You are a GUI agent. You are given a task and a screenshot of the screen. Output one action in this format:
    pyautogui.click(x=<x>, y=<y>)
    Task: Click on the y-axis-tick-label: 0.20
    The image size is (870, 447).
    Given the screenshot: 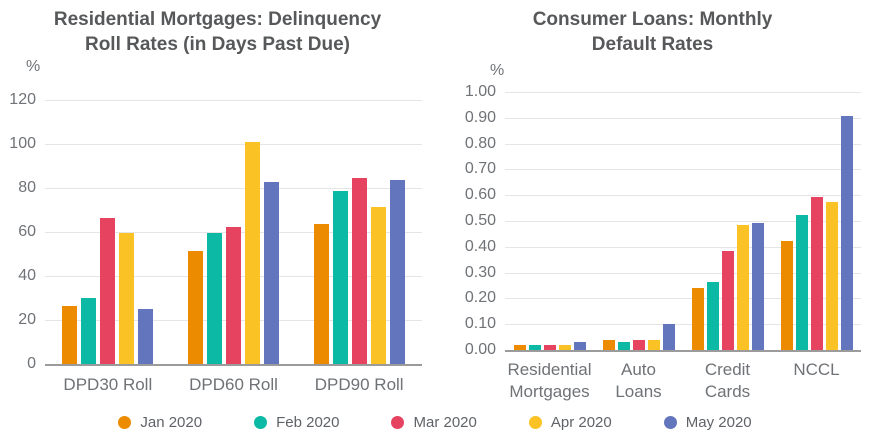 What is the action you would take?
    pyautogui.click(x=480, y=298)
    